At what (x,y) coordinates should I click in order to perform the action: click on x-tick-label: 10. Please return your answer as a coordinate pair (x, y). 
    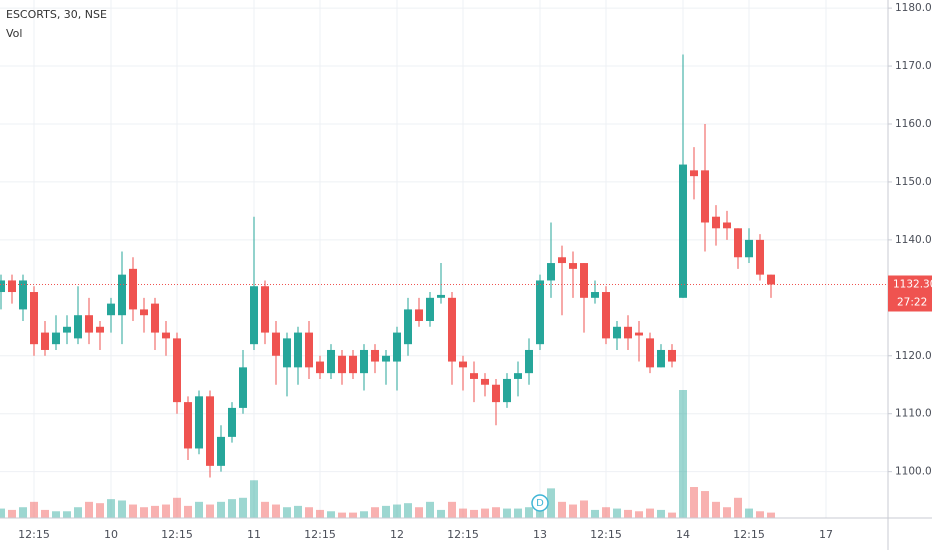
    Looking at the image, I should click on (111, 534).